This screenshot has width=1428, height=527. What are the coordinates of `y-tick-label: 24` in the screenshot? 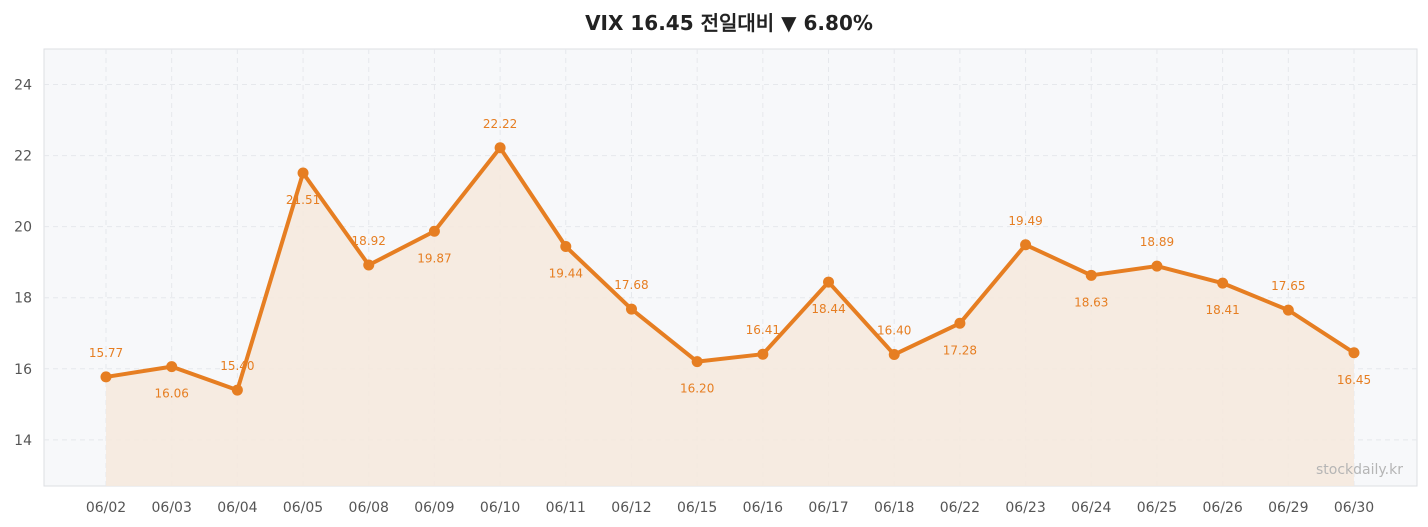 It's located at (23, 86).